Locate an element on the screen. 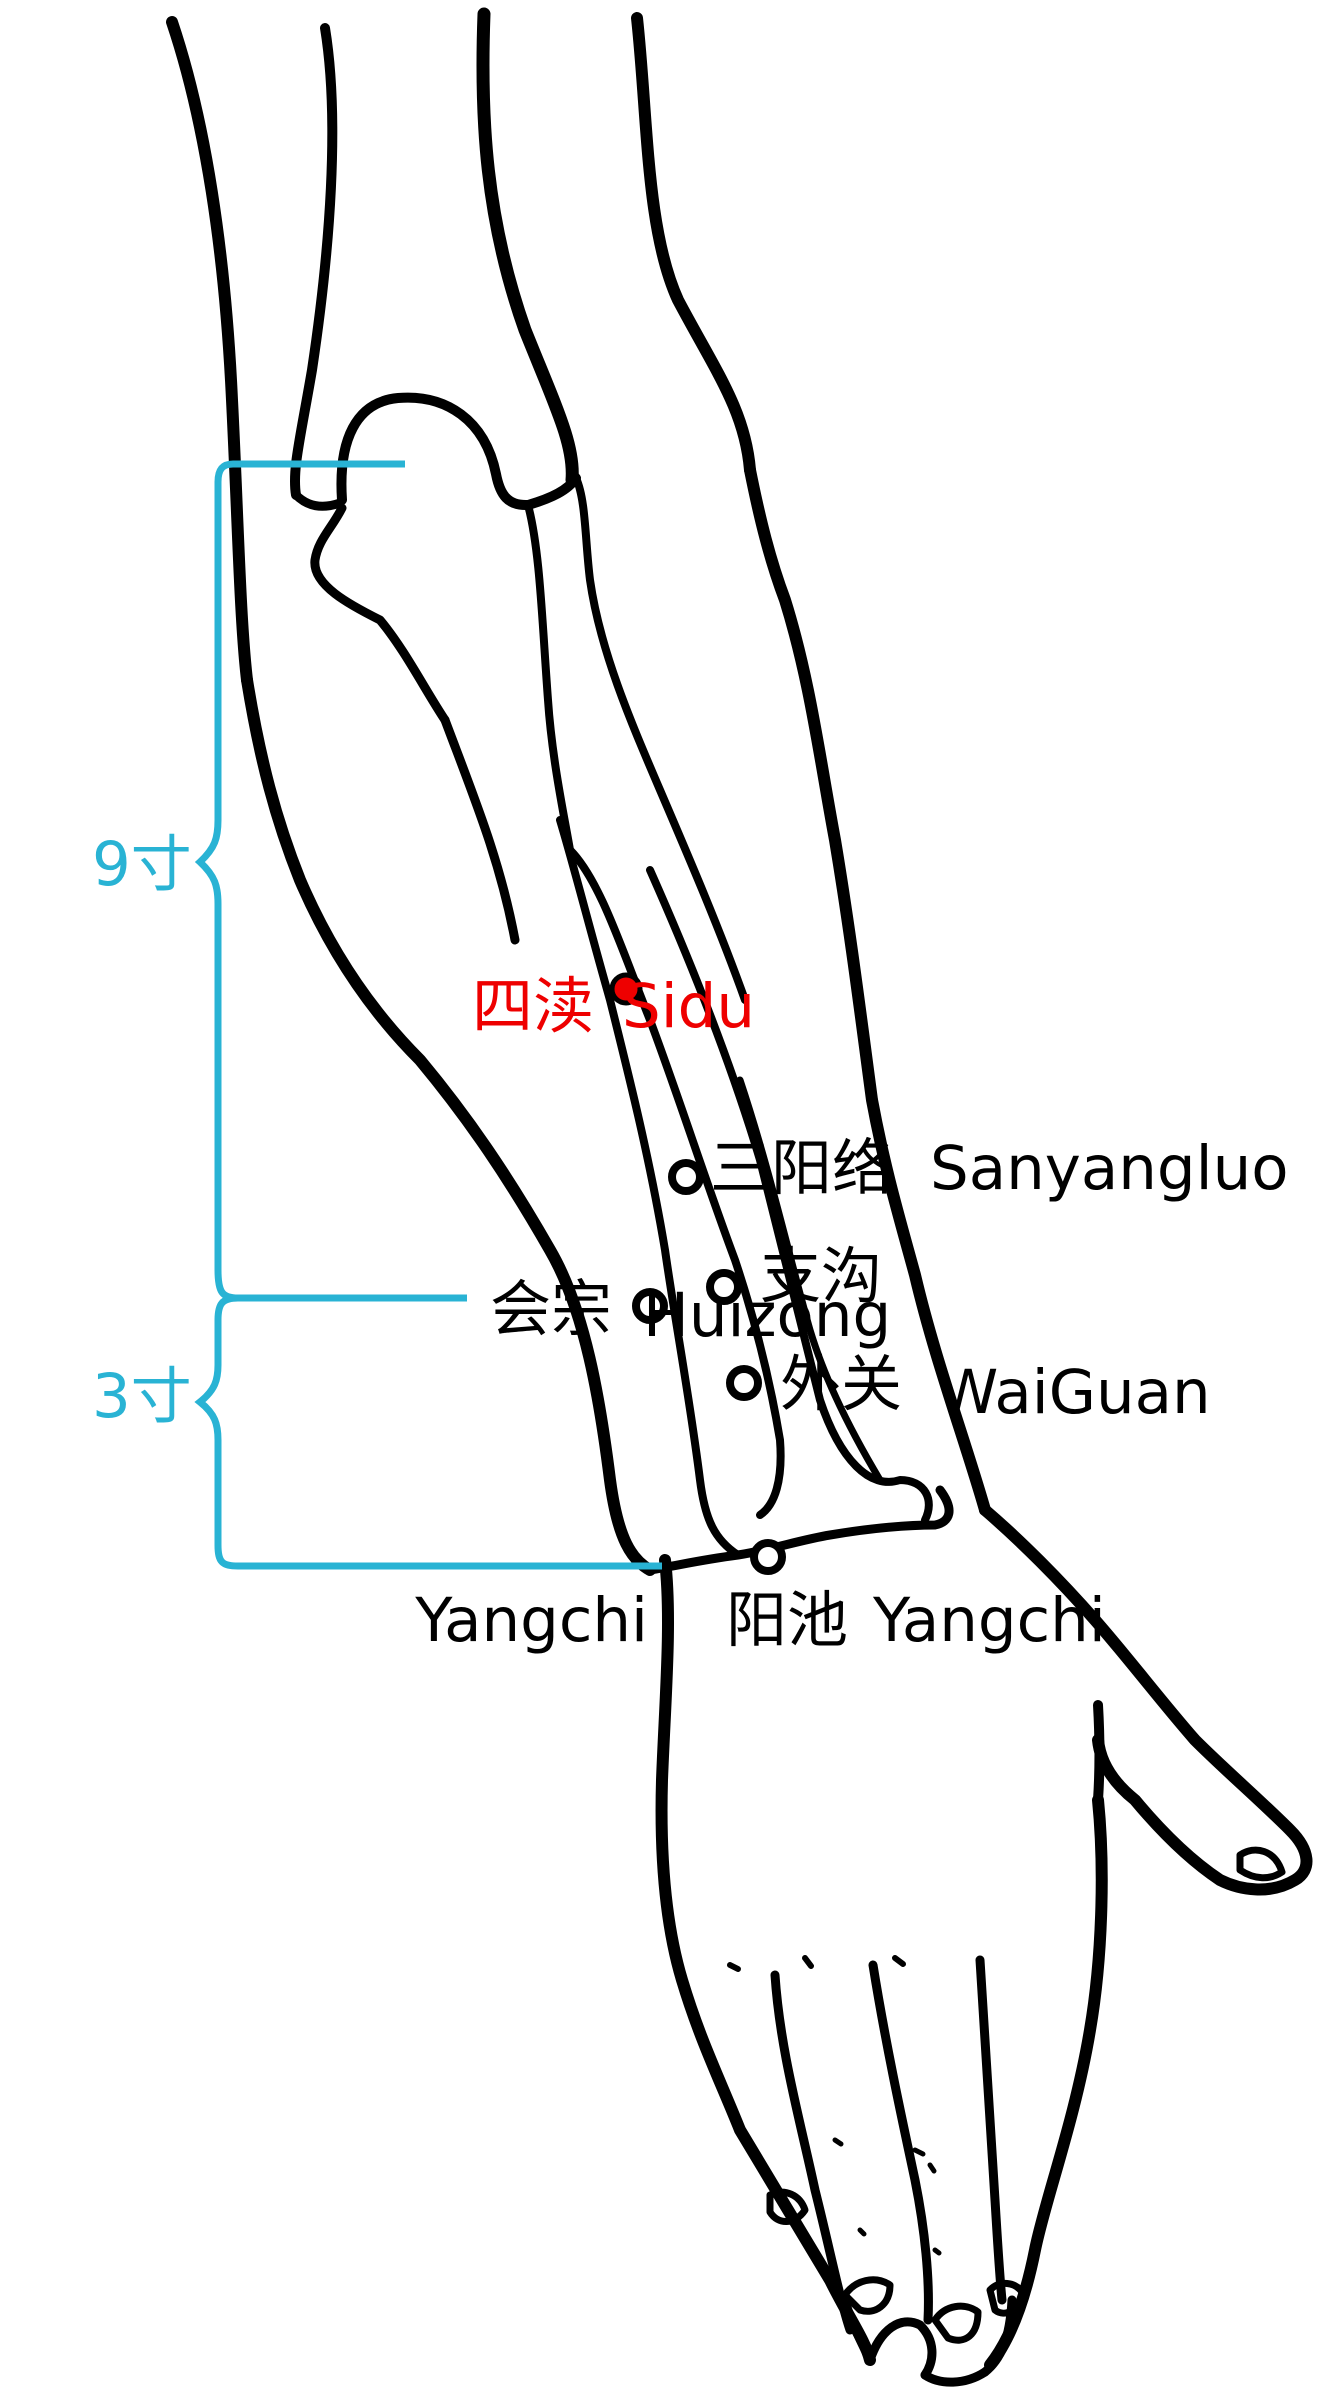 The image size is (1320, 2399). bracket-upper-line is located at coordinates (330, 881).